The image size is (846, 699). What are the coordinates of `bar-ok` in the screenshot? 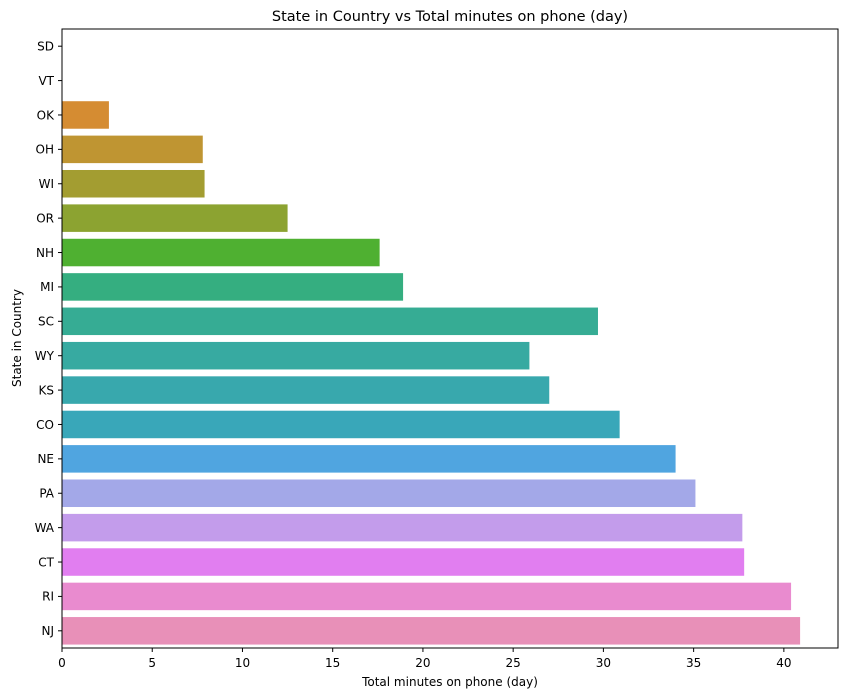 It's located at (85, 115).